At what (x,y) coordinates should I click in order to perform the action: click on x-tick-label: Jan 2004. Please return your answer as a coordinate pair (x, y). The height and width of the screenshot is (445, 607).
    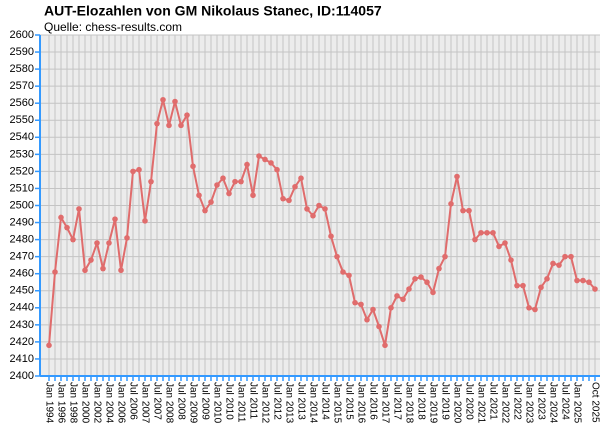
    Looking at the image, I should click on (108, 403).